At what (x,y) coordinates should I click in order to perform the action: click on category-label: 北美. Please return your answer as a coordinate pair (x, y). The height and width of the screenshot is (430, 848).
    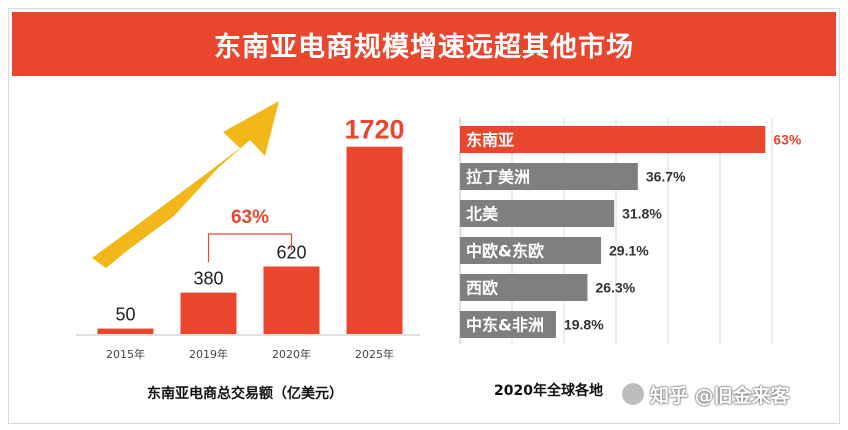
    Looking at the image, I should click on (482, 214).